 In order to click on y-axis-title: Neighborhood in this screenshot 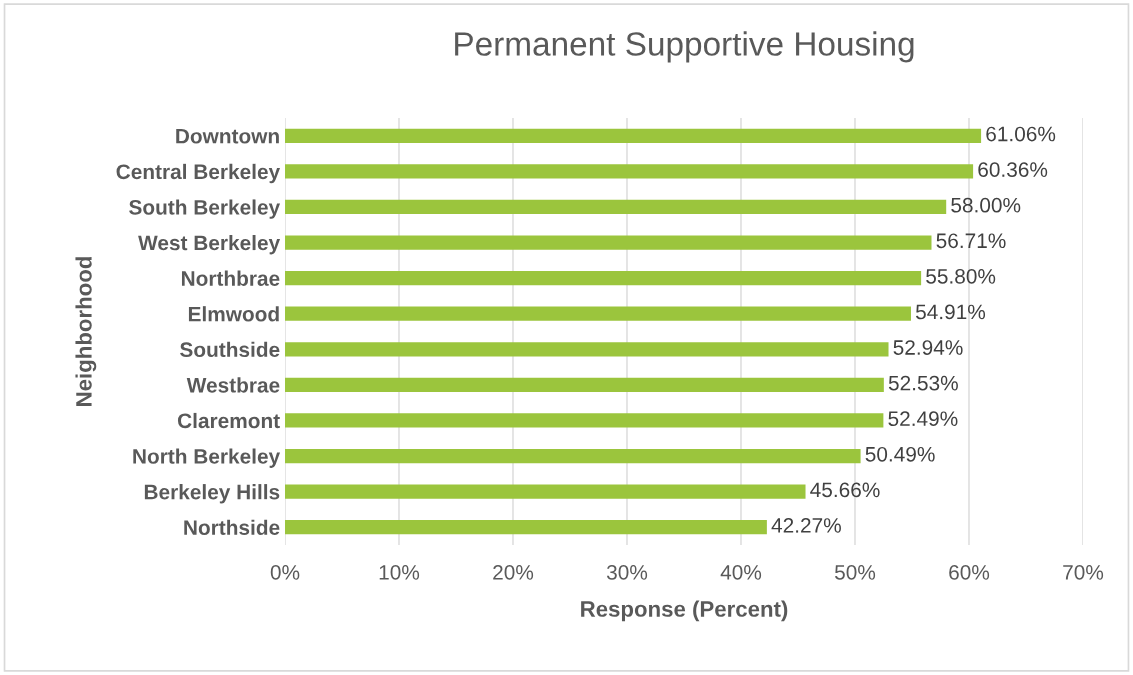, I will do `click(86, 331)`.